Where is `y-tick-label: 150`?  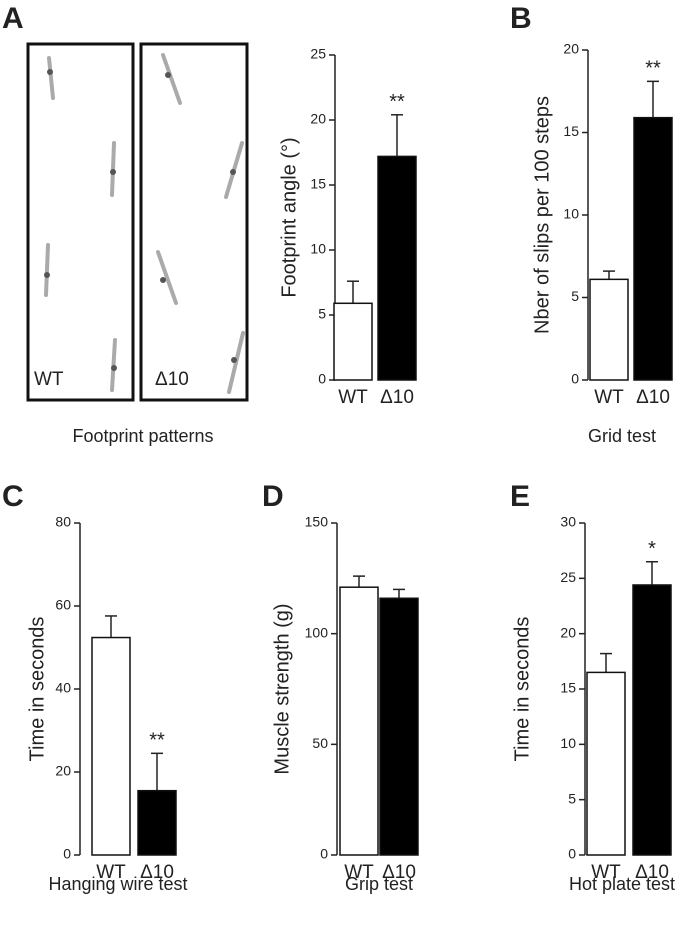 y-tick-label: 150 is located at coordinates (317, 522).